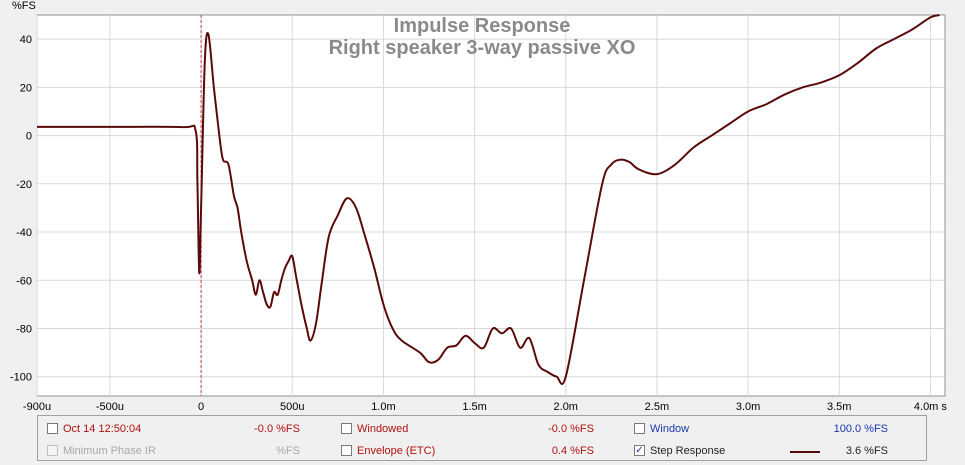 Image resolution: width=965 pixels, height=465 pixels. Describe the element at coordinates (110, 407) in the screenshot. I see `x-tick-label: -500u` at that location.